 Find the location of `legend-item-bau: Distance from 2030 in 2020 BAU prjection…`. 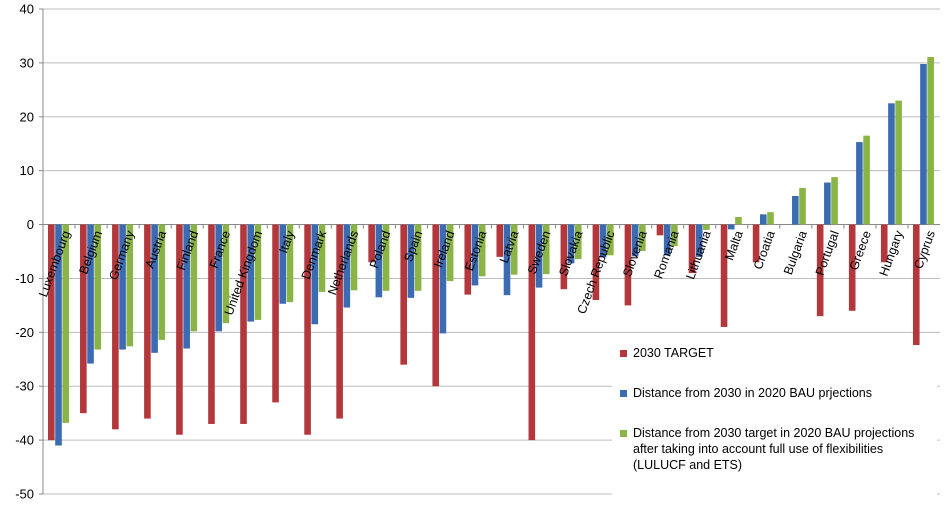

legend-item-bau: Distance from 2030 in 2020 BAU prjection… is located at coordinates (774, 393).